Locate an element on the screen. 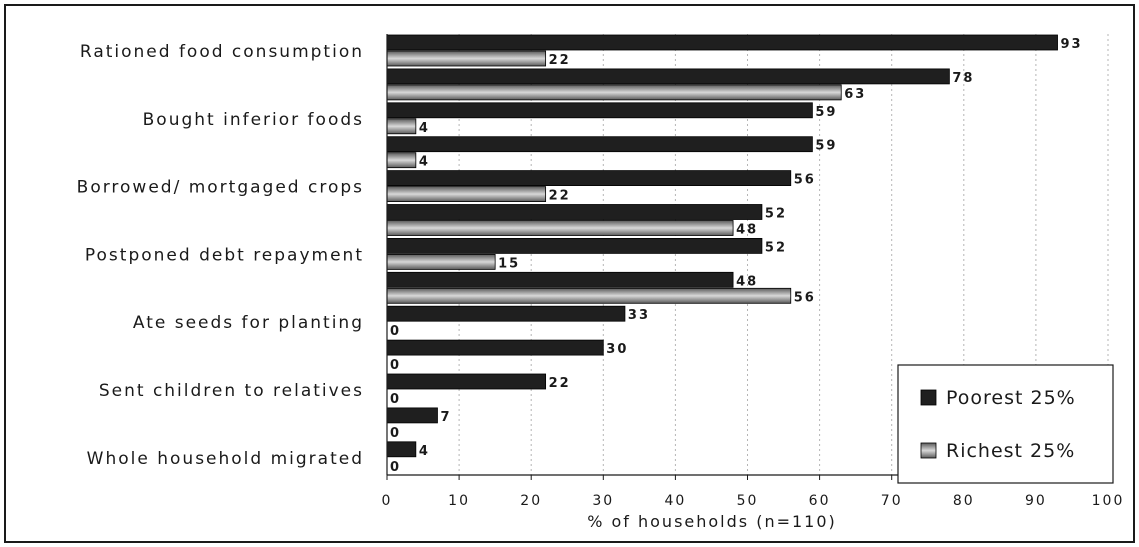 This screenshot has height=547, width=1139. bar-poorest-value-label: 4 is located at coordinates (424, 451).